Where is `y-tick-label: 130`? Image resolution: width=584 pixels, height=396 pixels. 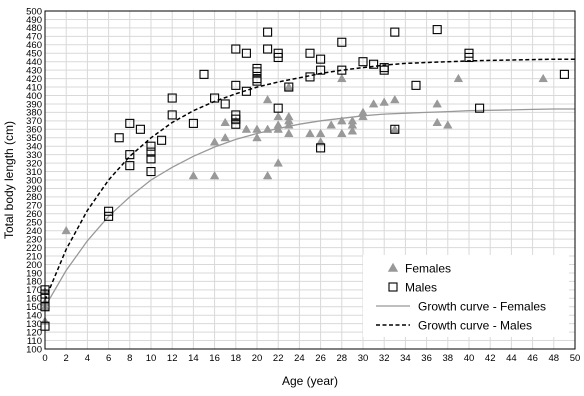 y-tick-label: 130 is located at coordinates (34, 324).